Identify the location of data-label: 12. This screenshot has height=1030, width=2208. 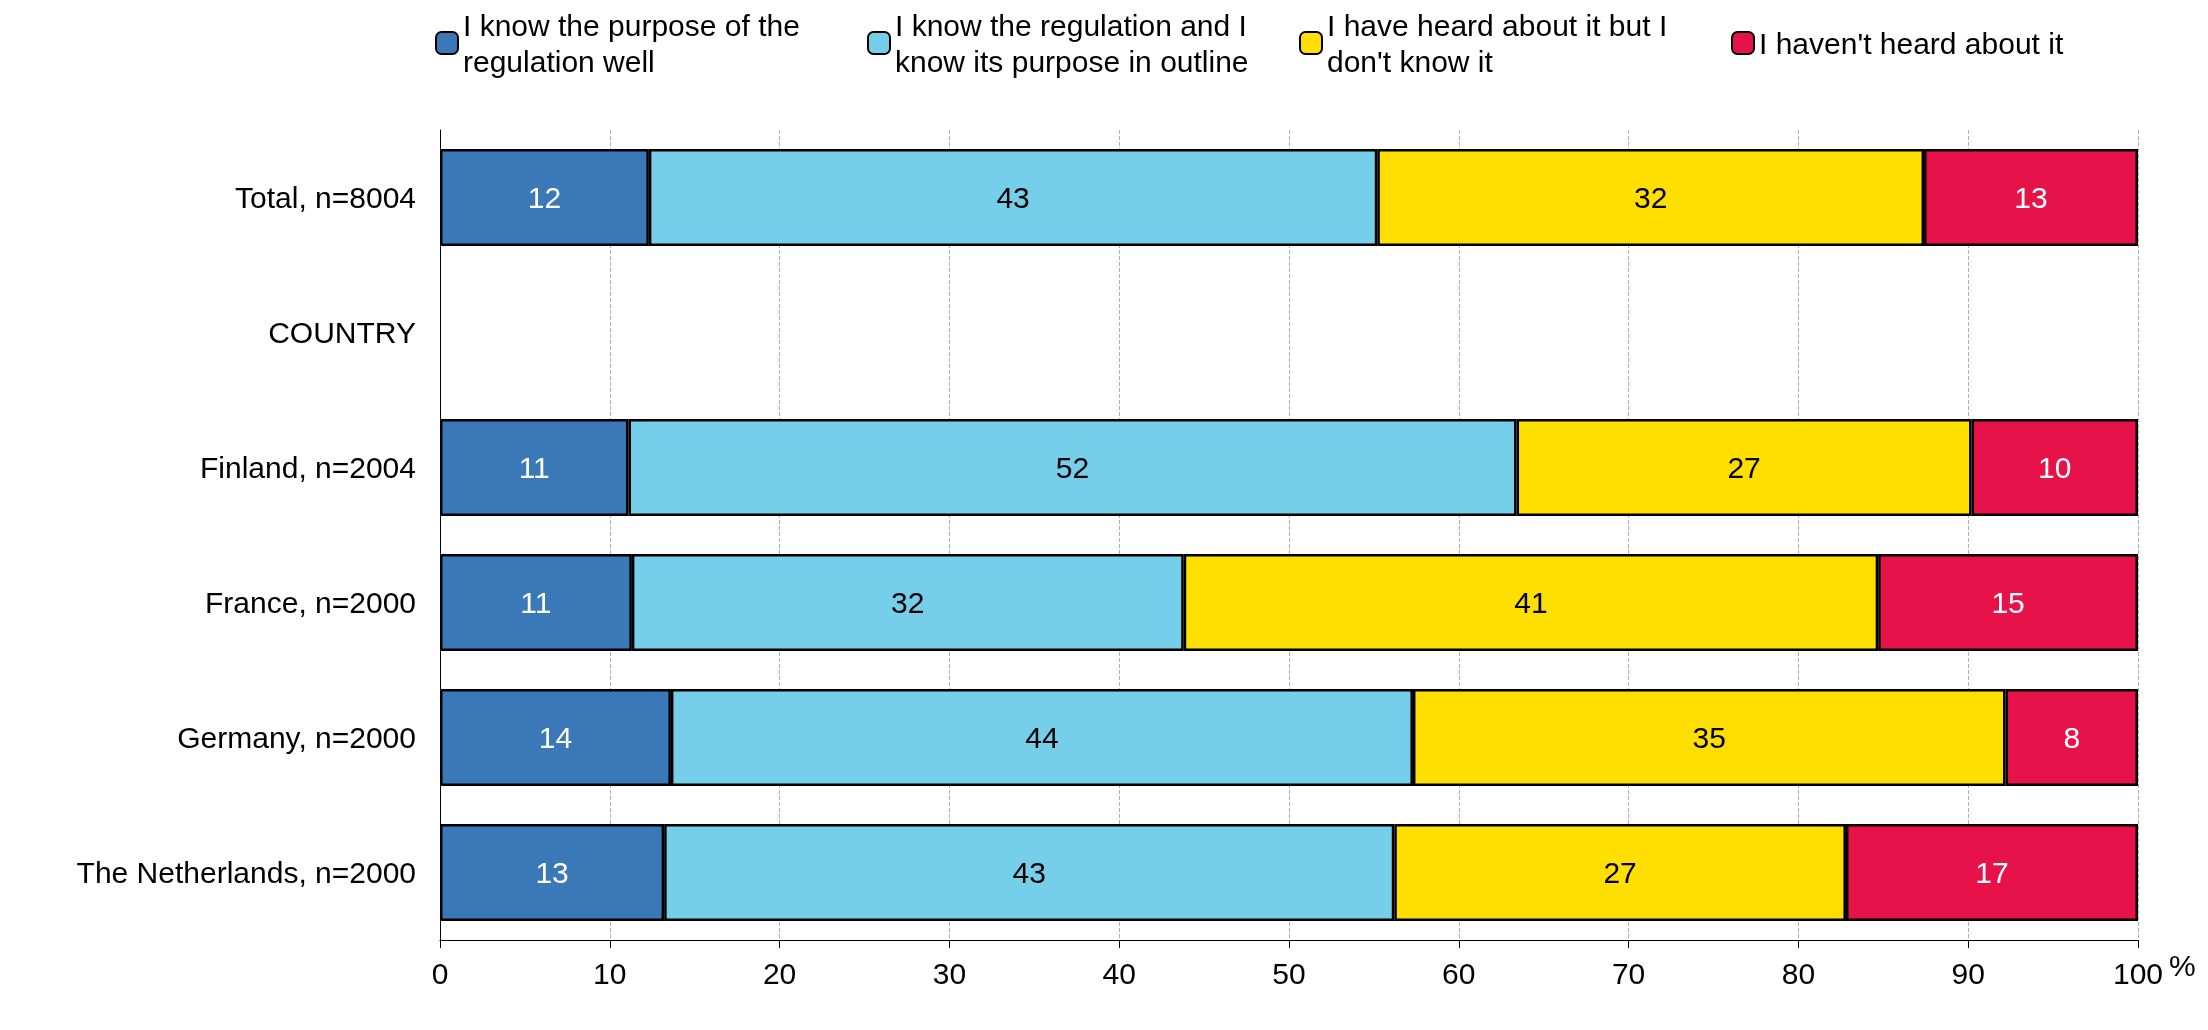
(544, 197).